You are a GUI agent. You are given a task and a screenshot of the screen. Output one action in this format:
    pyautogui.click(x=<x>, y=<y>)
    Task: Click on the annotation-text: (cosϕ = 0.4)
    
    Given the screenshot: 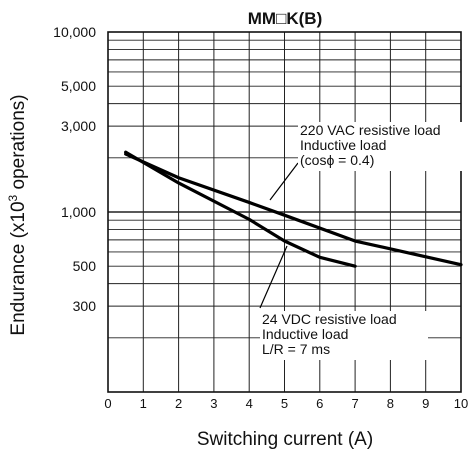 What is the action you would take?
    pyautogui.click(x=337, y=160)
    